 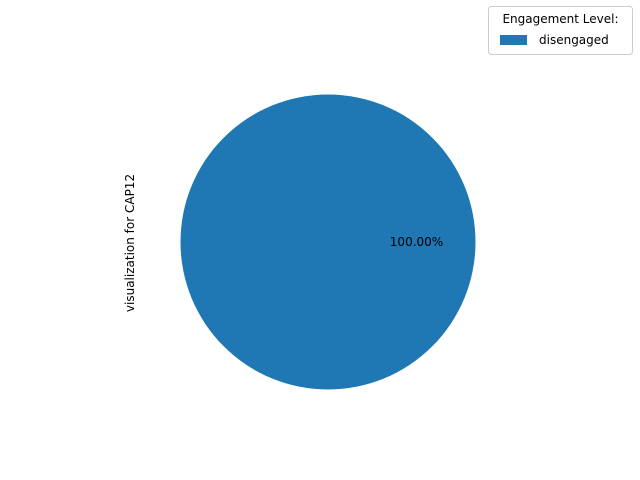 What do you see at coordinates (560, 30) in the screenshot?
I see `legend: Engagement Level: disengaged` at bounding box center [560, 30].